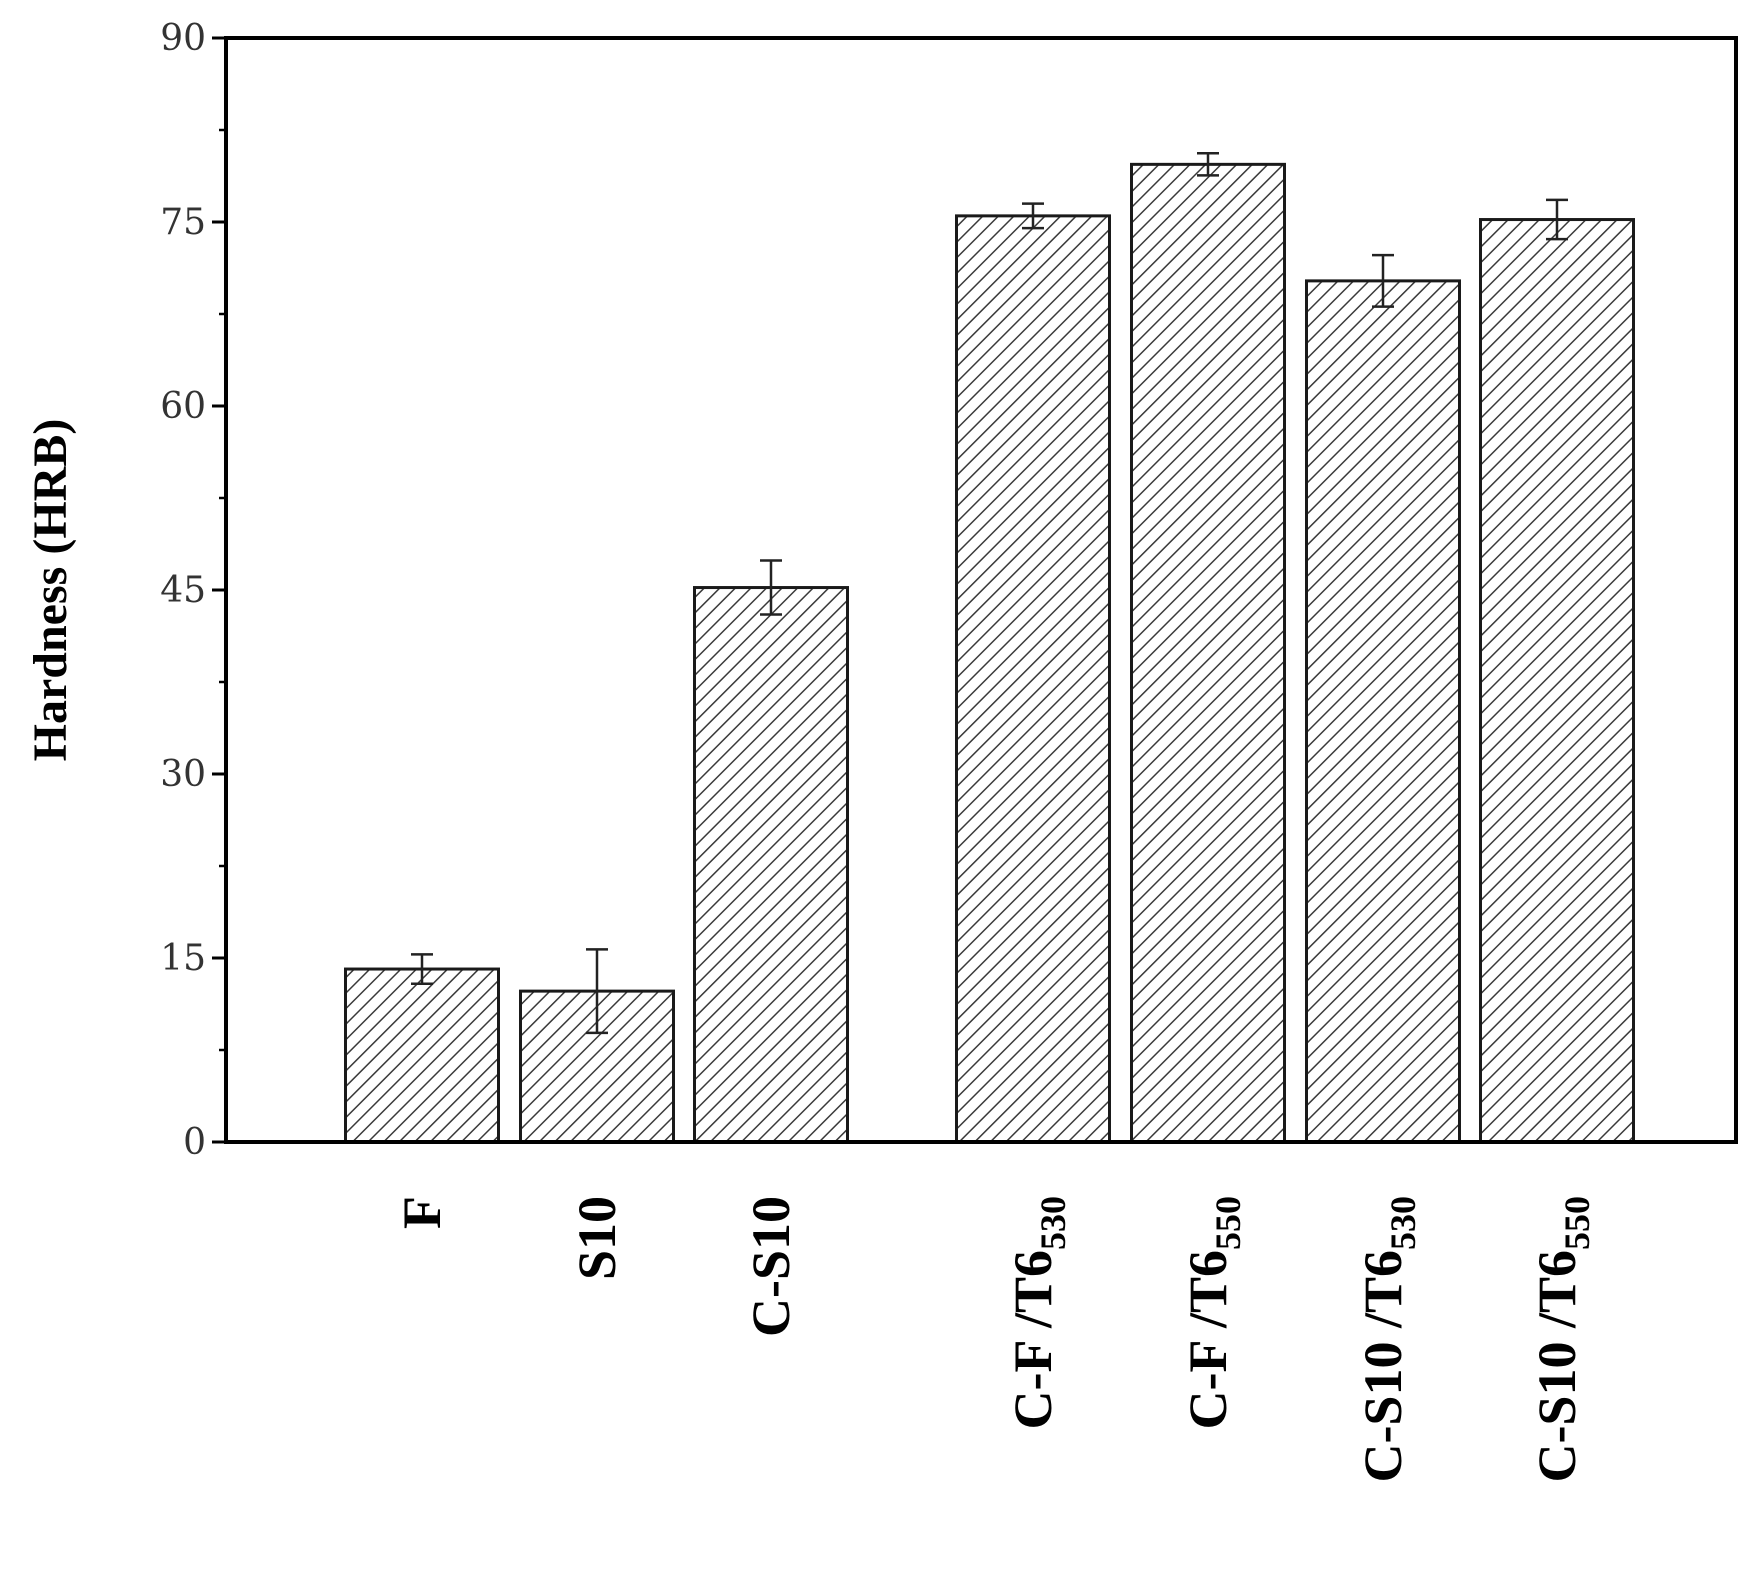 The width and height of the screenshot is (1752, 1574). What do you see at coordinates (183, 774) in the screenshot?
I see `y-tick-label: 30` at bounding box center [183, 774].